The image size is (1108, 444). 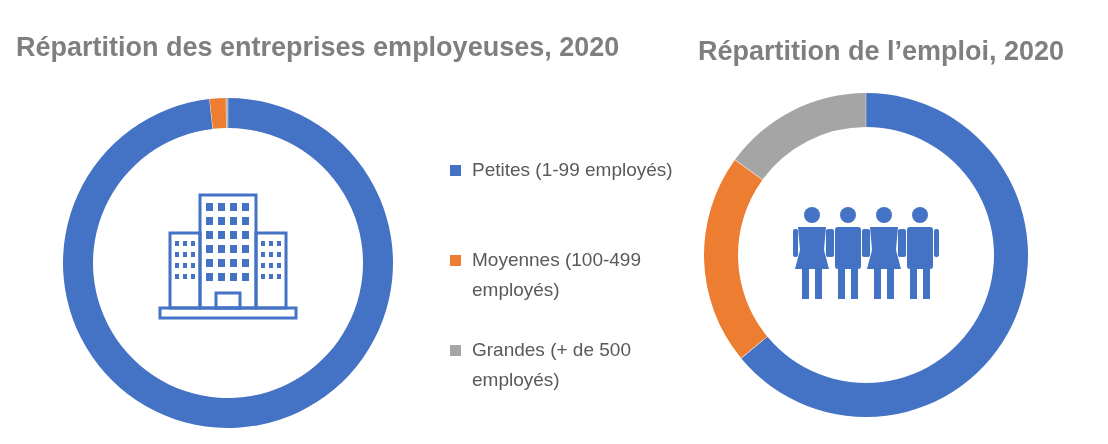 I want to click on legend-label: Moyennes (100-499 employés), so click(x=556, y=274).